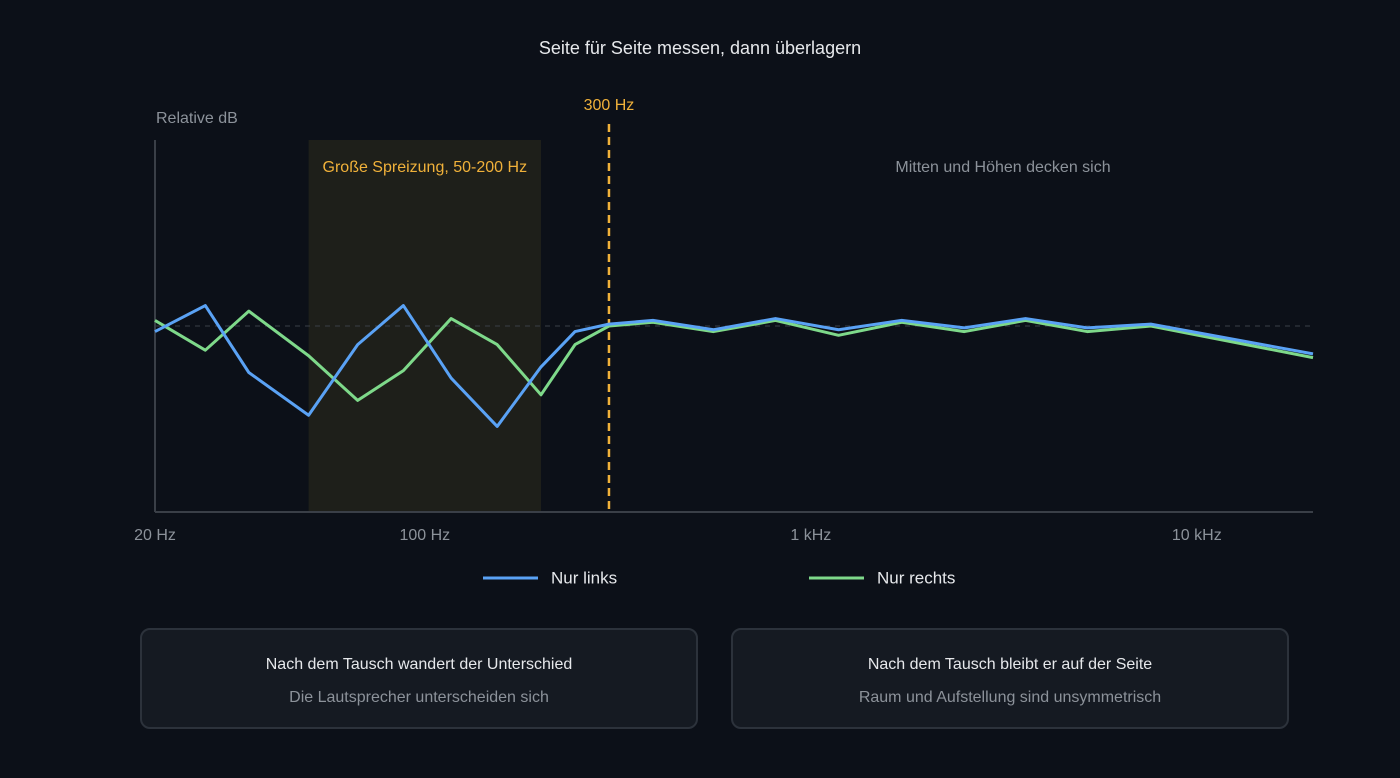 The width and height of the screenshot is (1400, 778). Describe the element at coordinates (1002, 167) in the screenshot. I see `note: Mitten und Höhen decken sich` at that location.